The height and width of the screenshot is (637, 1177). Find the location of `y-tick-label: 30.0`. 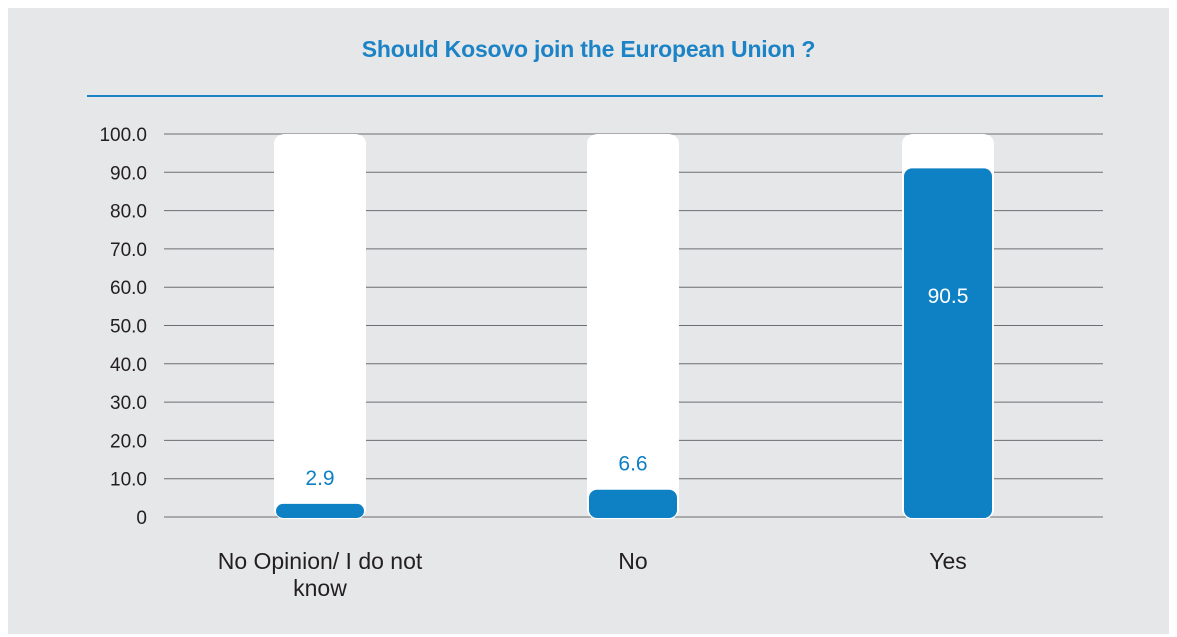

y-tick-label: 30.0 is located at coordinates (128, 403).